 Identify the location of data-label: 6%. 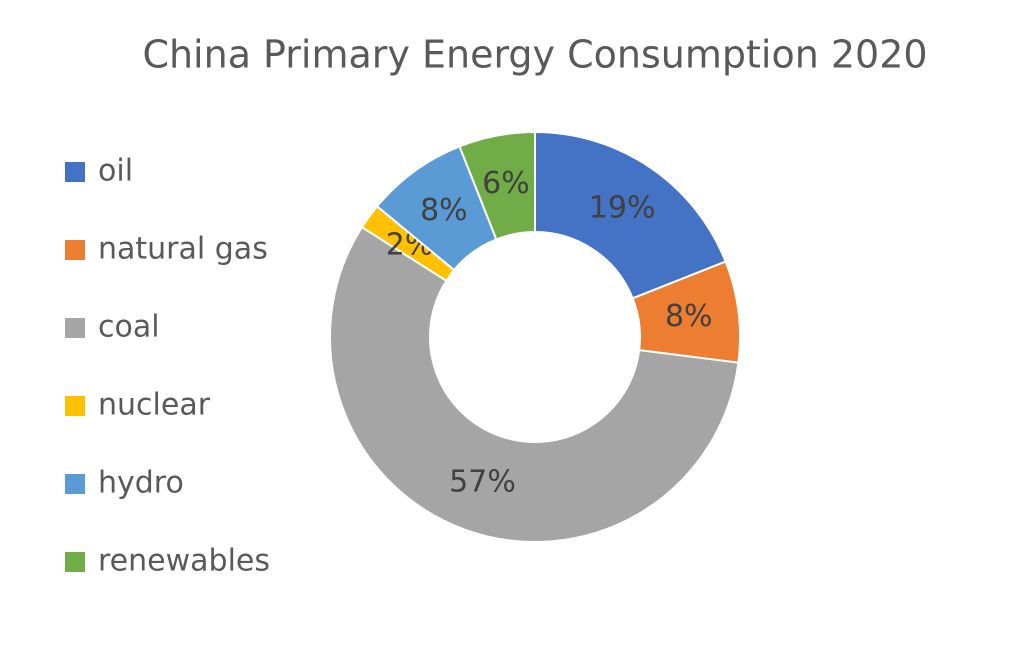
(506, 183).